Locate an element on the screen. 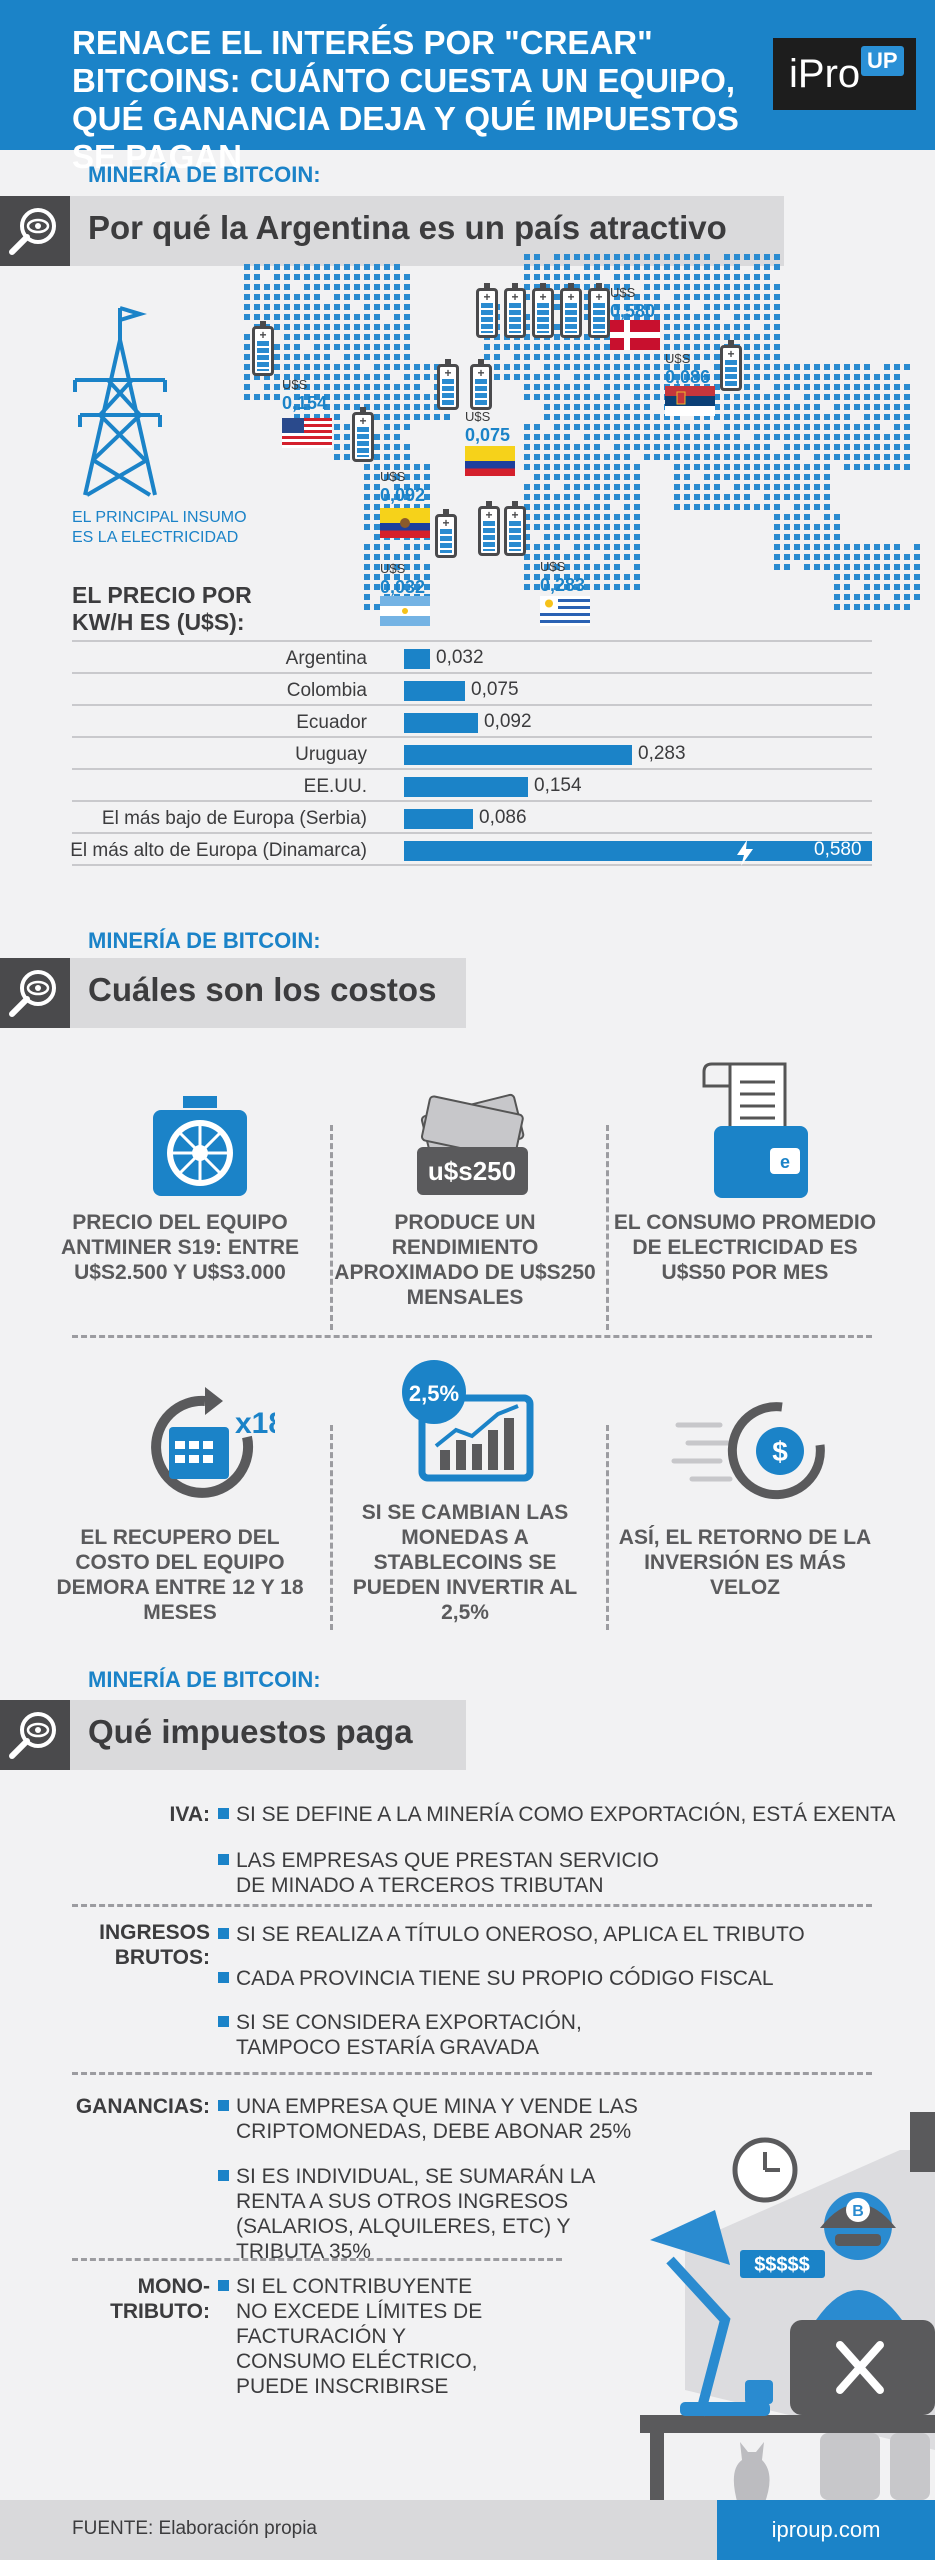 This screenshot has width=935, height=2560. insumo-line-2: ES LA ELECTRICIDAD is located at coordinates (155, 537).